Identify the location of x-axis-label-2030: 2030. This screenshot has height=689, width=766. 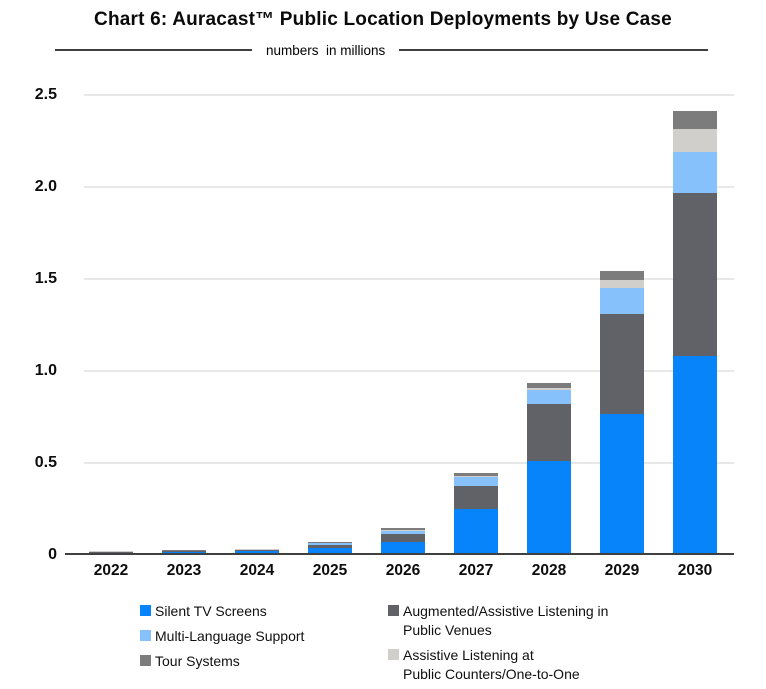
(695, 570).